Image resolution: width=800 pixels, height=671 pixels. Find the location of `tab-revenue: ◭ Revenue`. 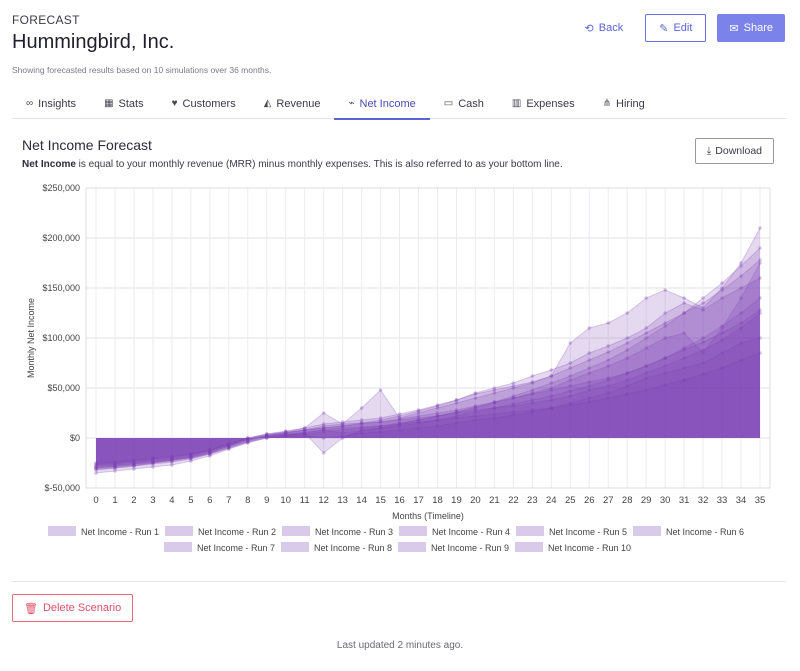

tab-revenue: ◭ Revenue is located at coordinates (292, 103).